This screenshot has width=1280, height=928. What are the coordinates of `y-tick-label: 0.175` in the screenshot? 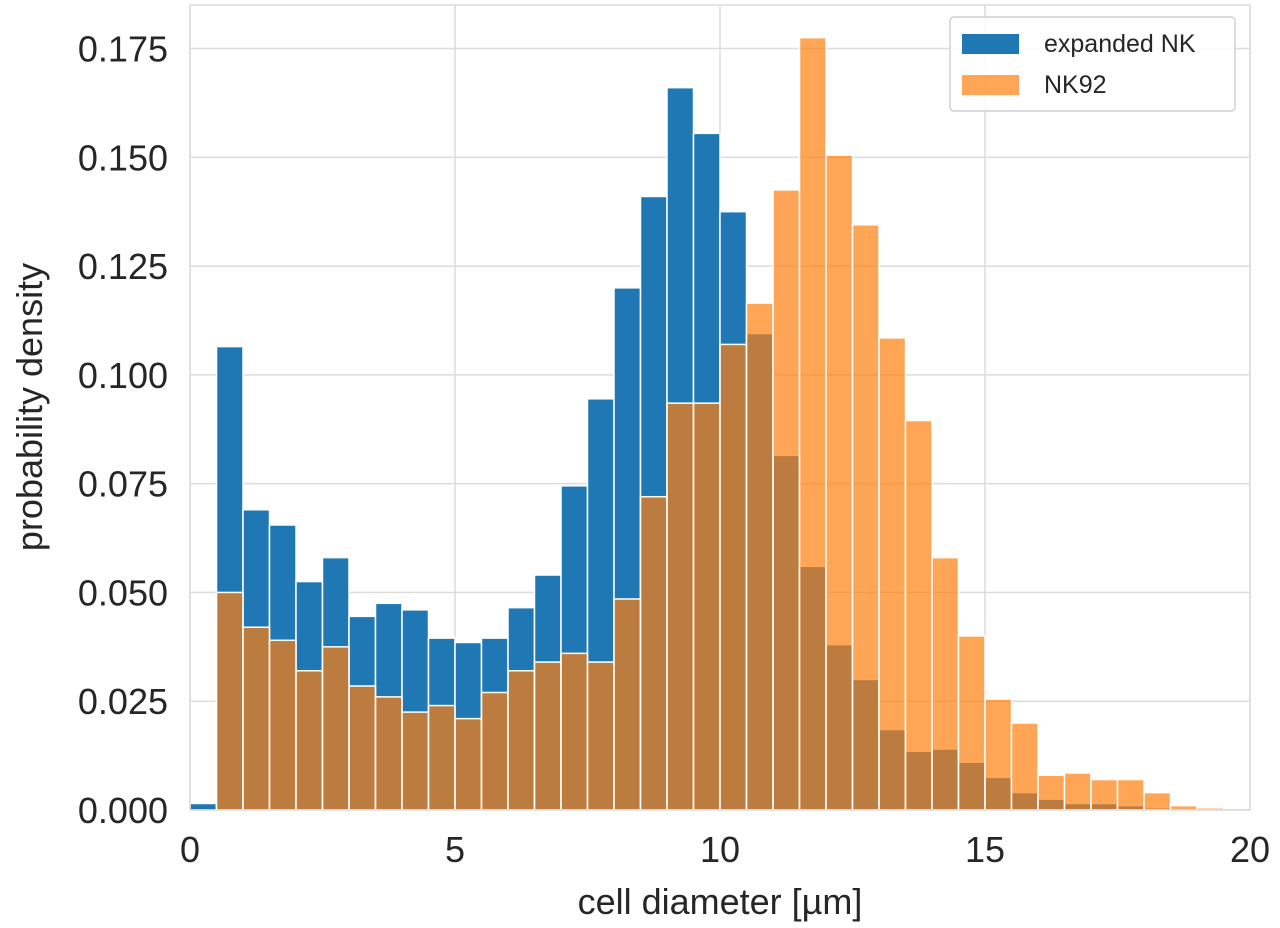 It's located at (123, 49).